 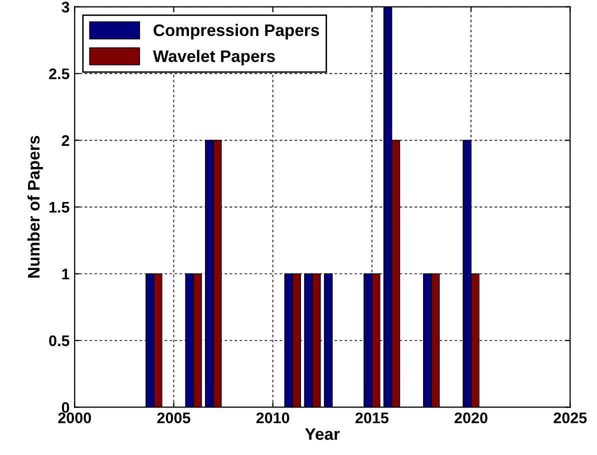 I want to click on x-tick-label: 2005, so click(x=173, y=418).